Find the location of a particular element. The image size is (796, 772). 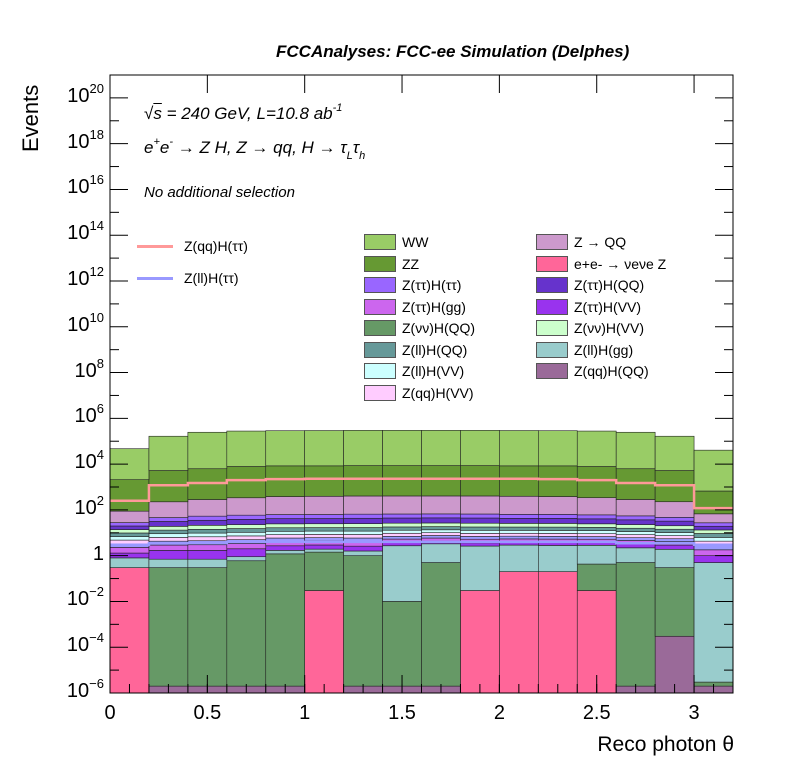

x-tick-label: 2 is located at coordinates (499, 713).